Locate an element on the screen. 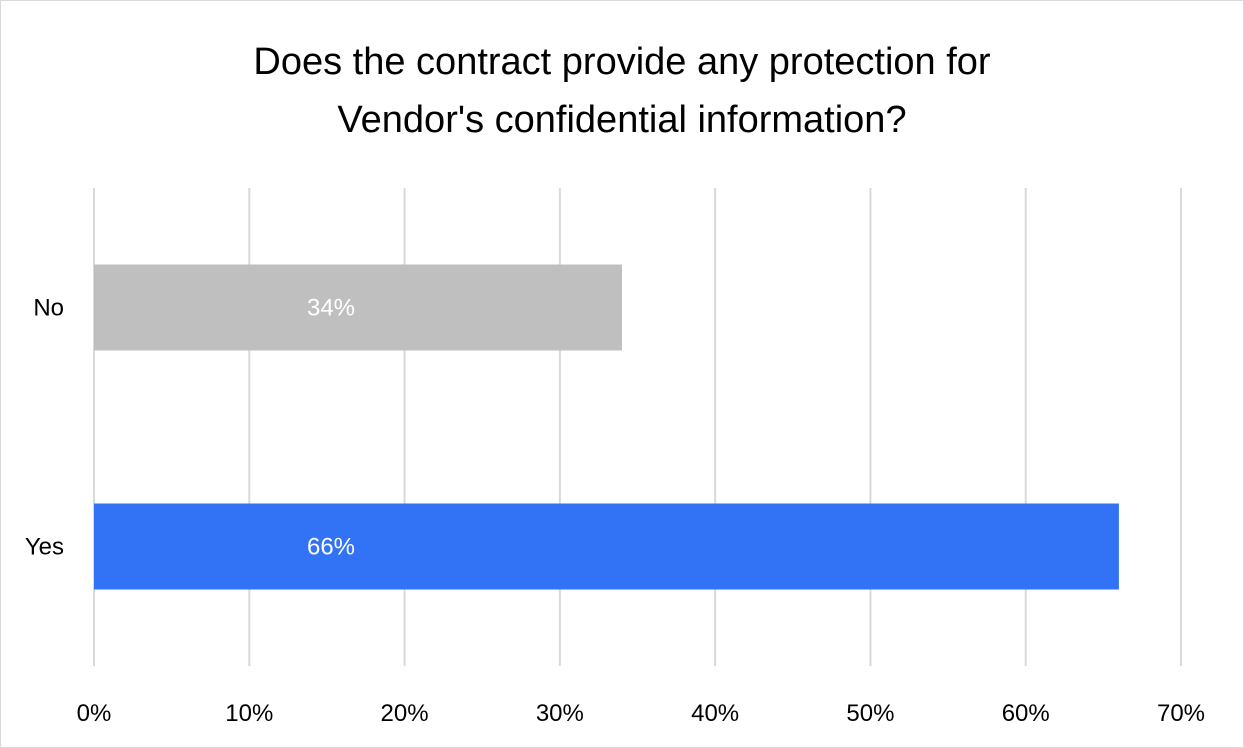 This screenshot has width=1244, height=748. category-axis: No Yes is located at coordinates (44, 428).